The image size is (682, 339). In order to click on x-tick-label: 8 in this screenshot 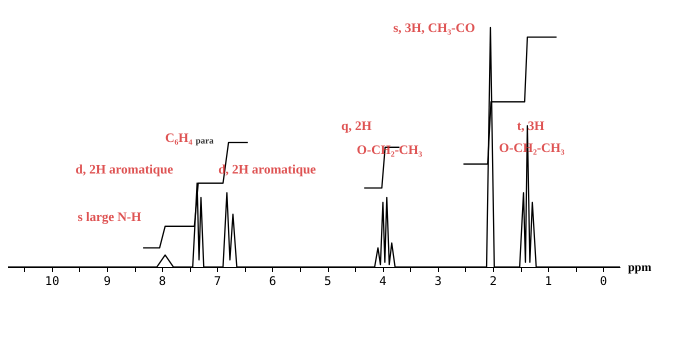, I will do `click(162, 281)`.